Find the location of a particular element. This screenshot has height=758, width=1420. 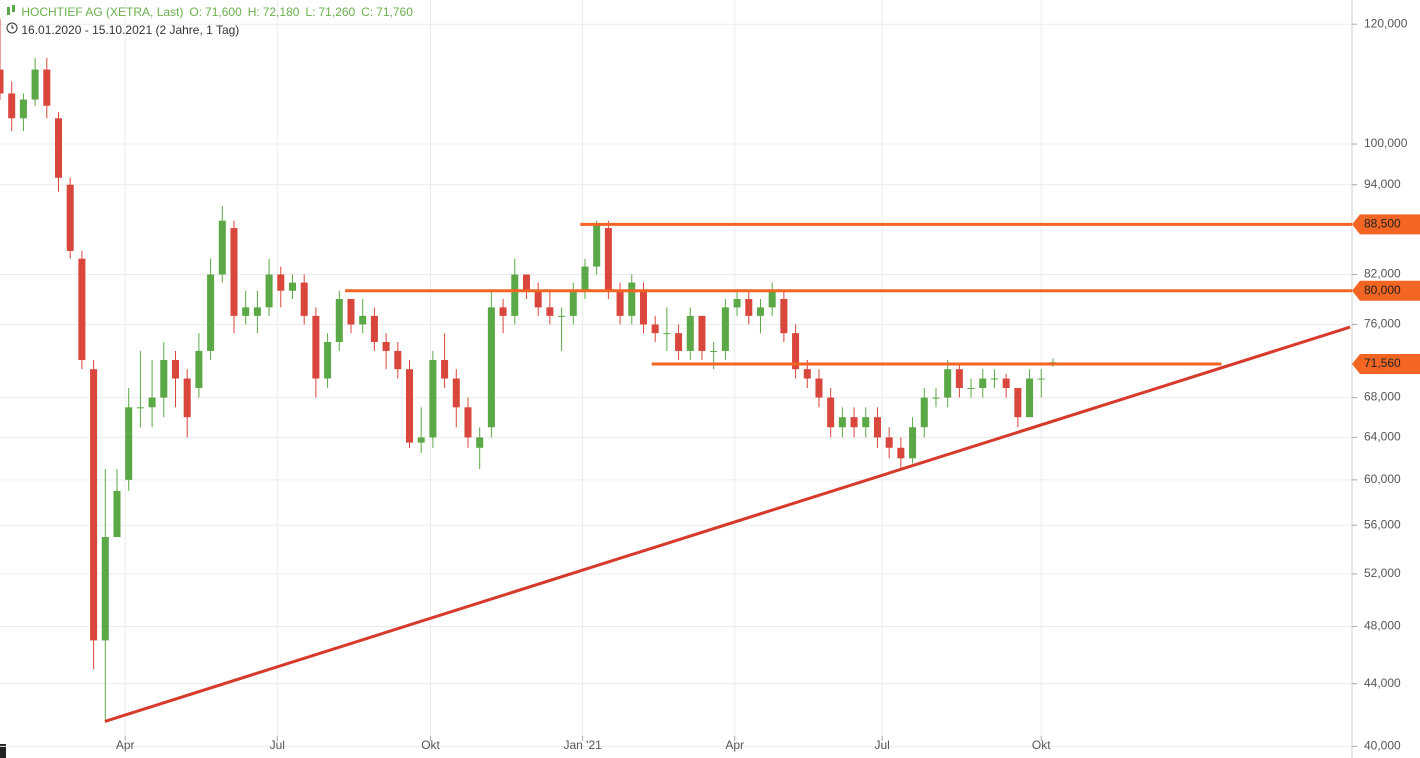

y-tick-label: 120,000 is located at coordinates (1386, 23).